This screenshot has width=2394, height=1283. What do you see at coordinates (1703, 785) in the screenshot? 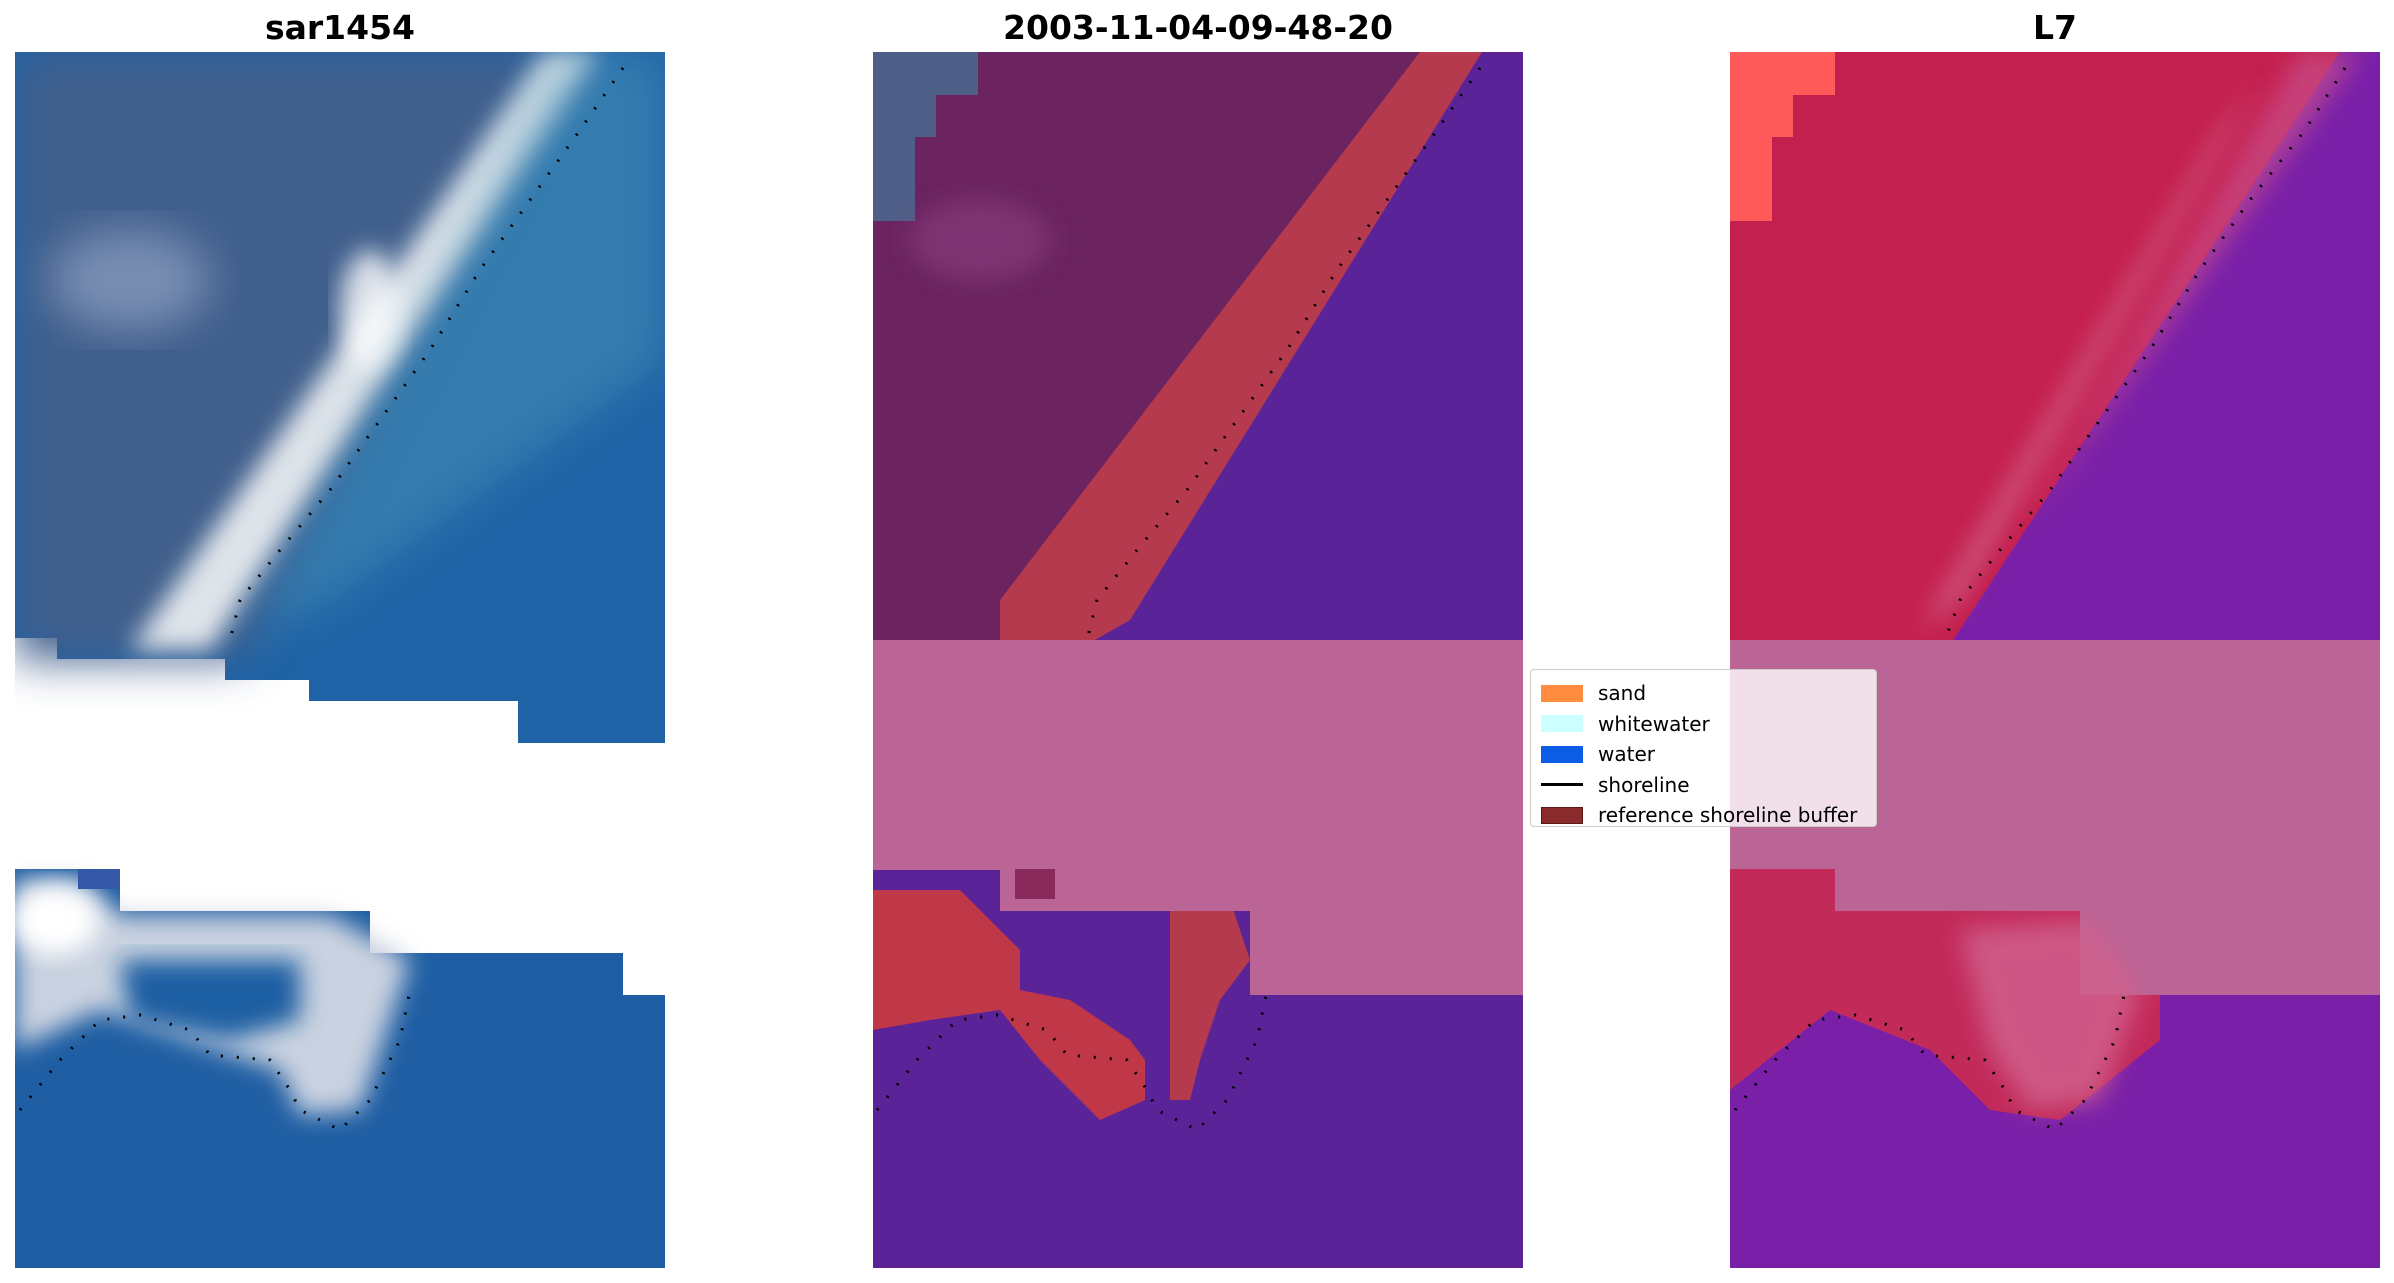
I see `legend-item-shoreline: shoreline` at bounding box center [1703, 785].